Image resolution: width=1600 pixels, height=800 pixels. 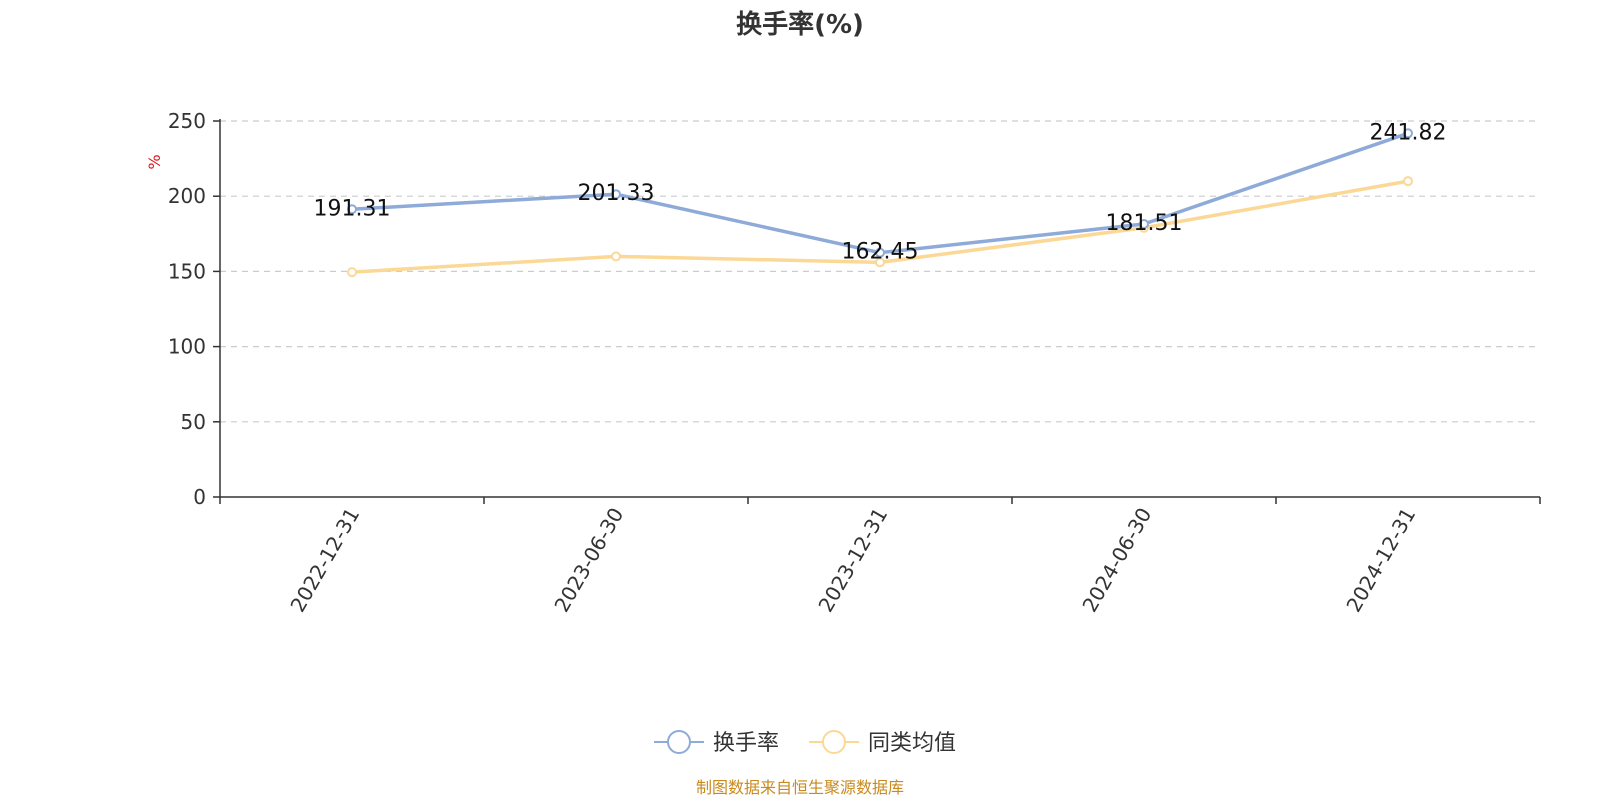 I want to click on legend-label-1: 同类均值, so click(x=912, y=743).